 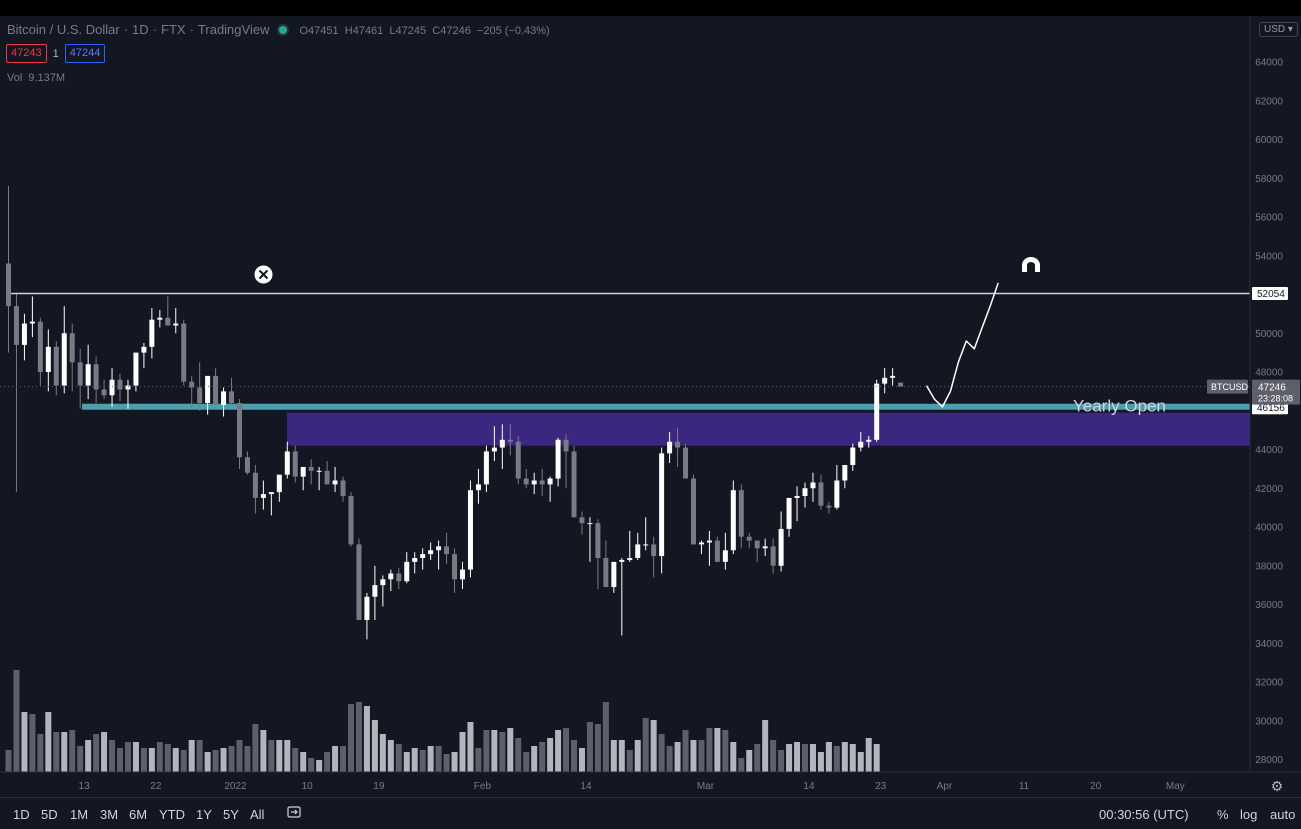 What do you see at coordinates (85, 53) in the screenshot?
I see `buy-price: 47244` at bounding box center [85, 53].